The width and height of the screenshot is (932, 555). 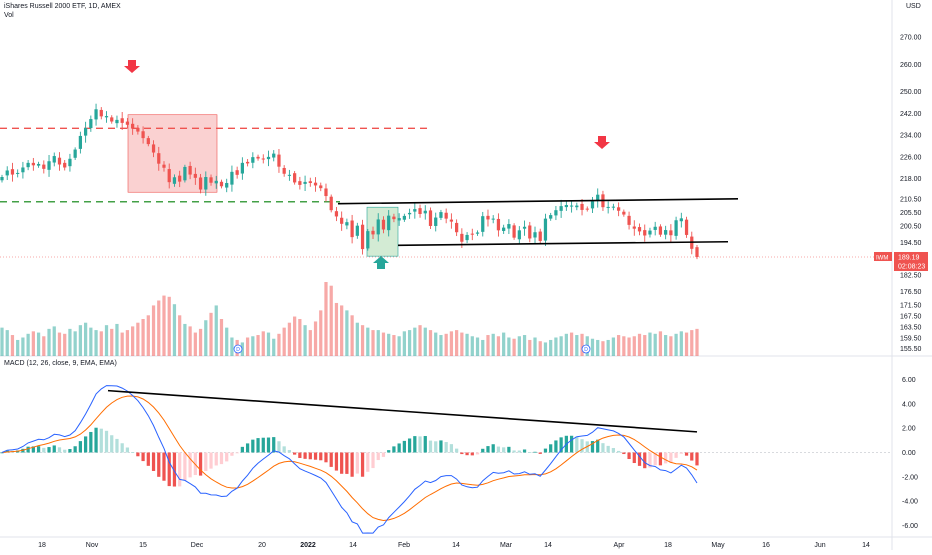 What do you see at coordinates (909, 380) in the screenshot?
I see `macd-axis-tick: 6.00` at bounding box center [909, 380].